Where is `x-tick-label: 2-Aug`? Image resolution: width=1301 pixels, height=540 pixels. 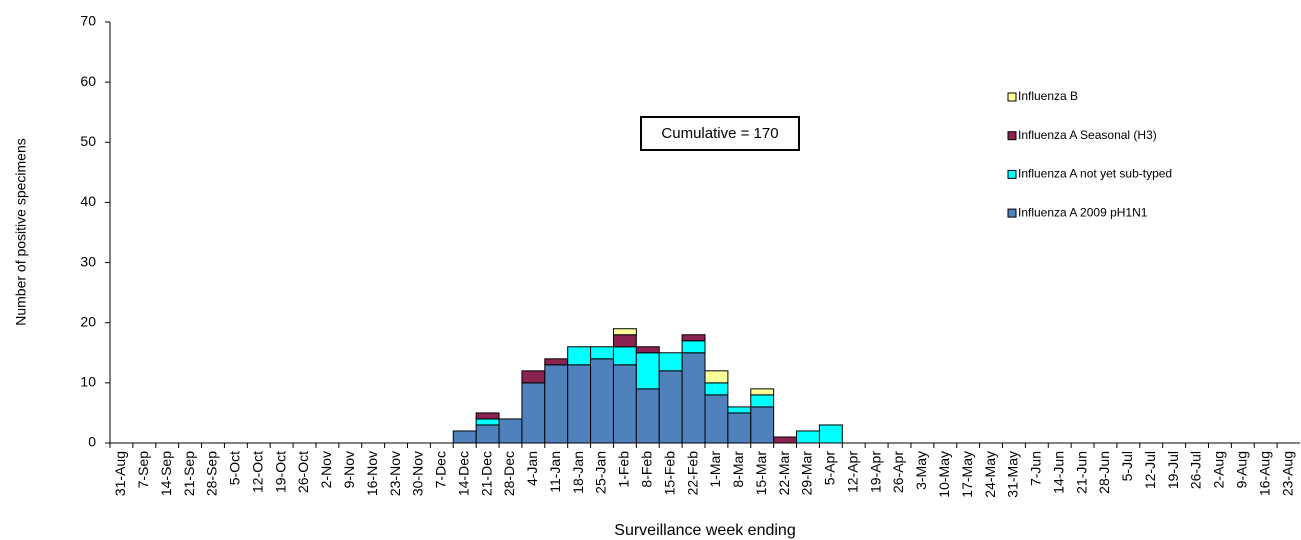 x-tick-label: 2-Aug is located at coordinates (1219, 469).